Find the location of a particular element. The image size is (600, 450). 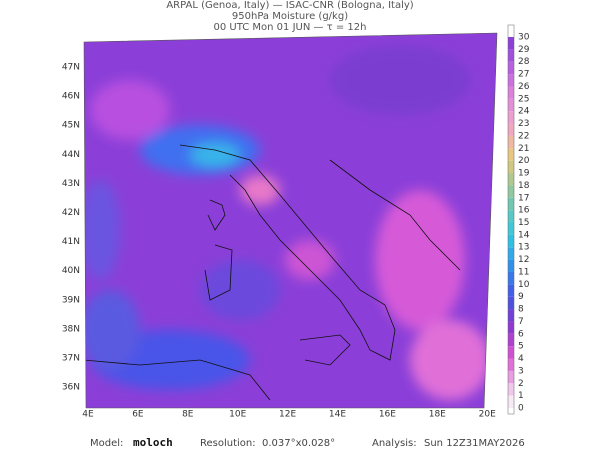

header-line: 00 UTC Mon 01 JUN — τ = 12h is located at coordinates (290, 27).